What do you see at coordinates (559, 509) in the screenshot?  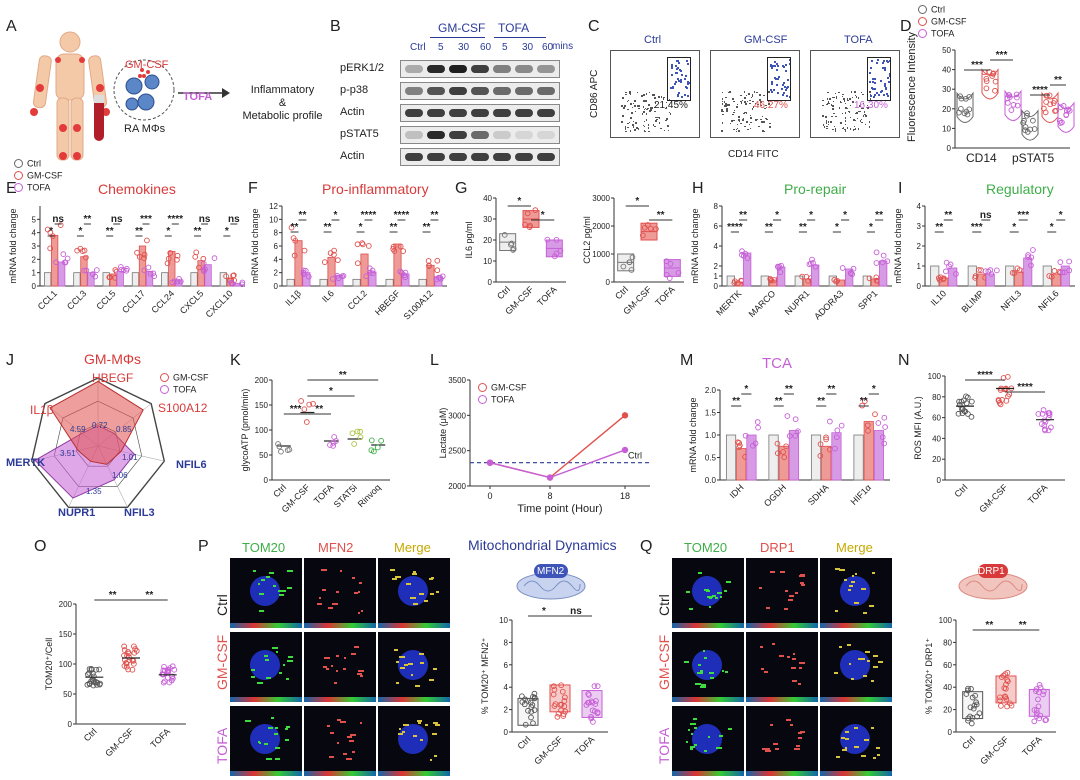 I see `l-xlabel: Time point (Hour)` at bounding box center [559, 509].